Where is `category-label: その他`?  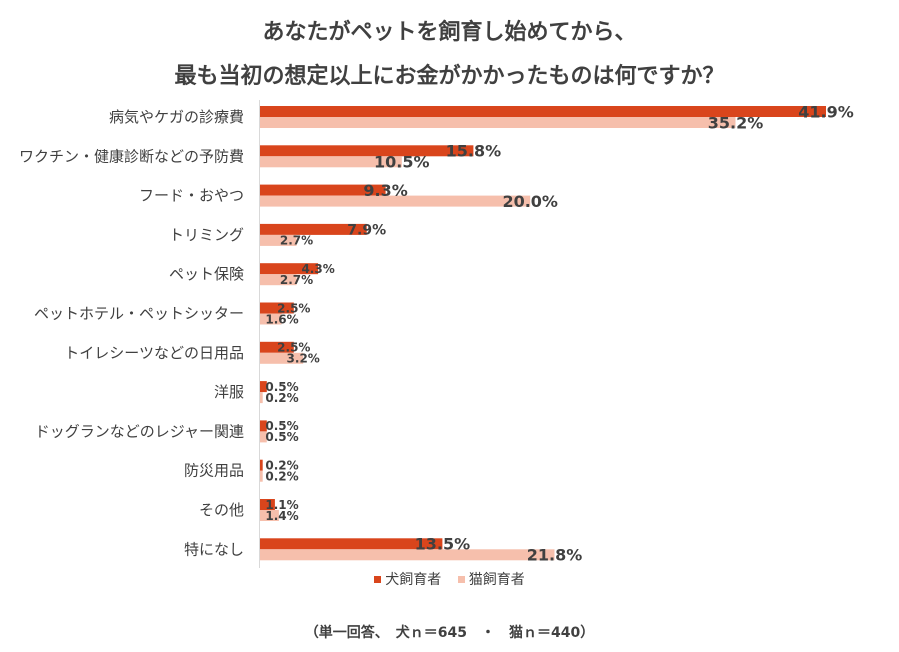
category-label: その他 is located at coordinates (221, 510).